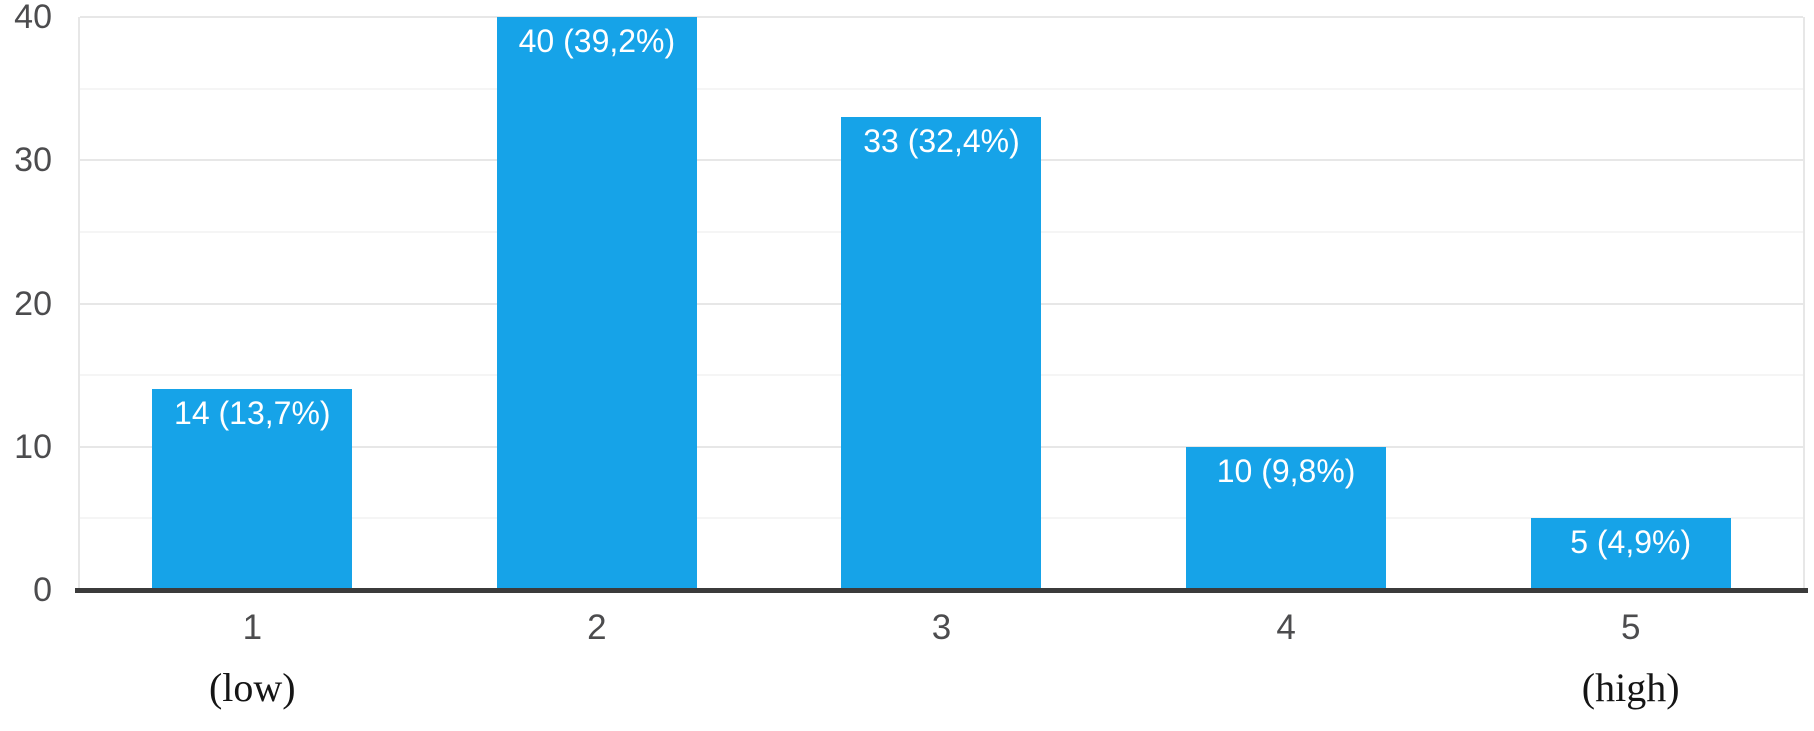  Describe the element at coordinates (33, 446) in the screenshot. I see `y-tick-label-10: 10` at that location.